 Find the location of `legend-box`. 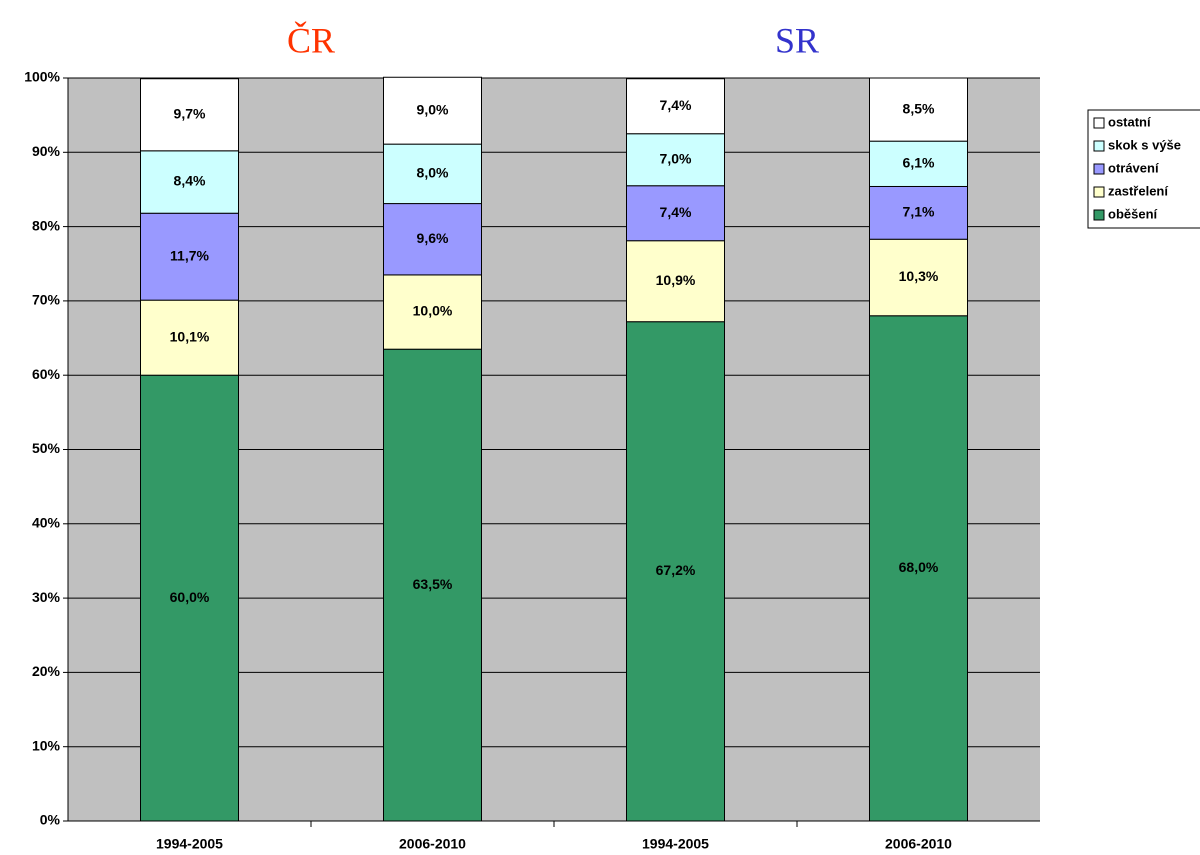

legend-box is located at coordinates (1143, 169).